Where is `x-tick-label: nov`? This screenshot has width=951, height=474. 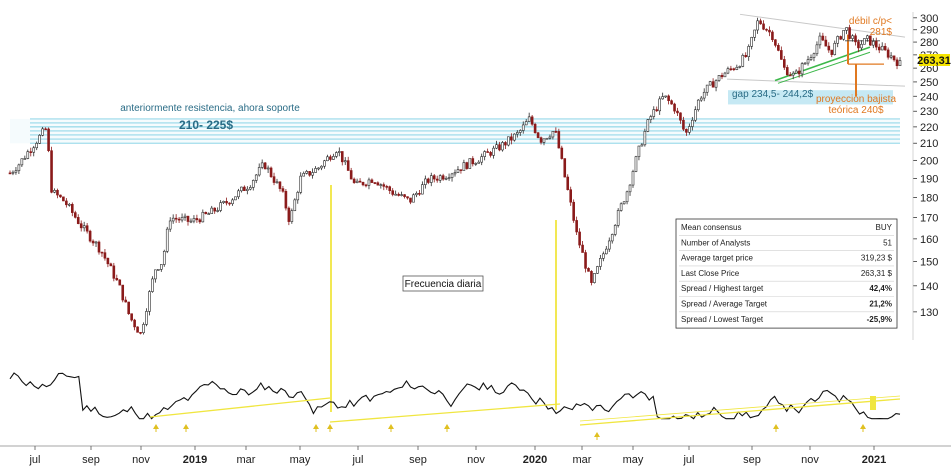 x-tick-label: nov is located at coordinates (476, 460).